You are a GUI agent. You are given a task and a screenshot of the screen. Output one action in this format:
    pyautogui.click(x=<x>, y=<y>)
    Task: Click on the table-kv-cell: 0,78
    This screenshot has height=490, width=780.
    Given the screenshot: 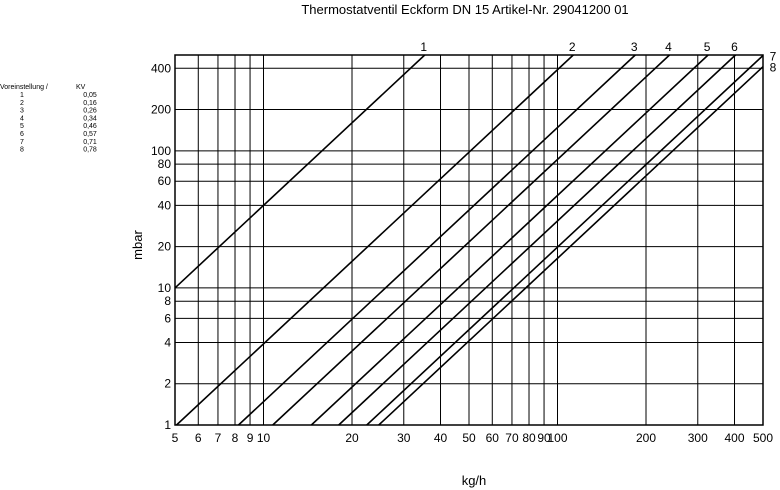 What is the action you would take?
    pyautogui.click(x=90, y=150)
    